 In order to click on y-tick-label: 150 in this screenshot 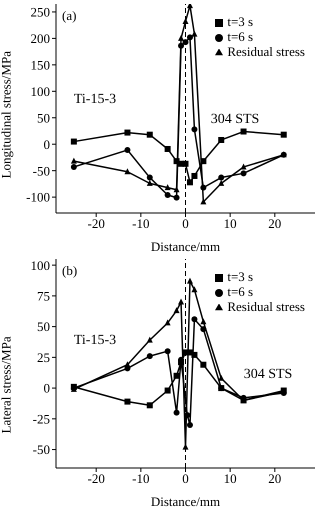, I will do `click(40, 64)`.